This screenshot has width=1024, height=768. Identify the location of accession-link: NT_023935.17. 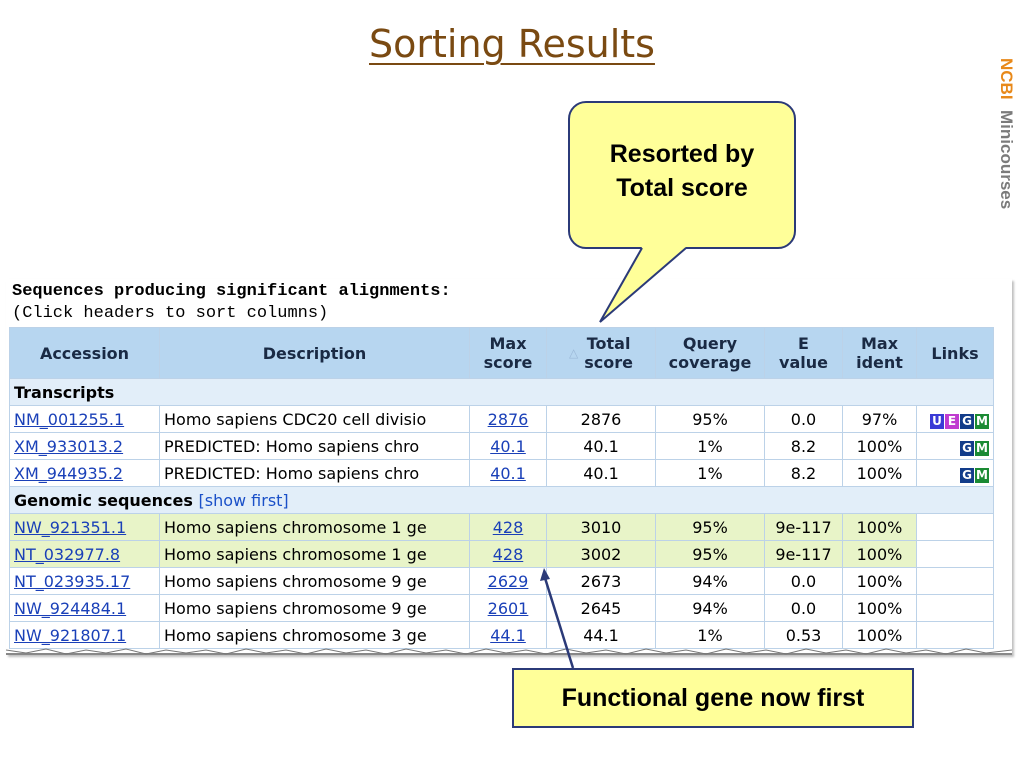
(72, 581).